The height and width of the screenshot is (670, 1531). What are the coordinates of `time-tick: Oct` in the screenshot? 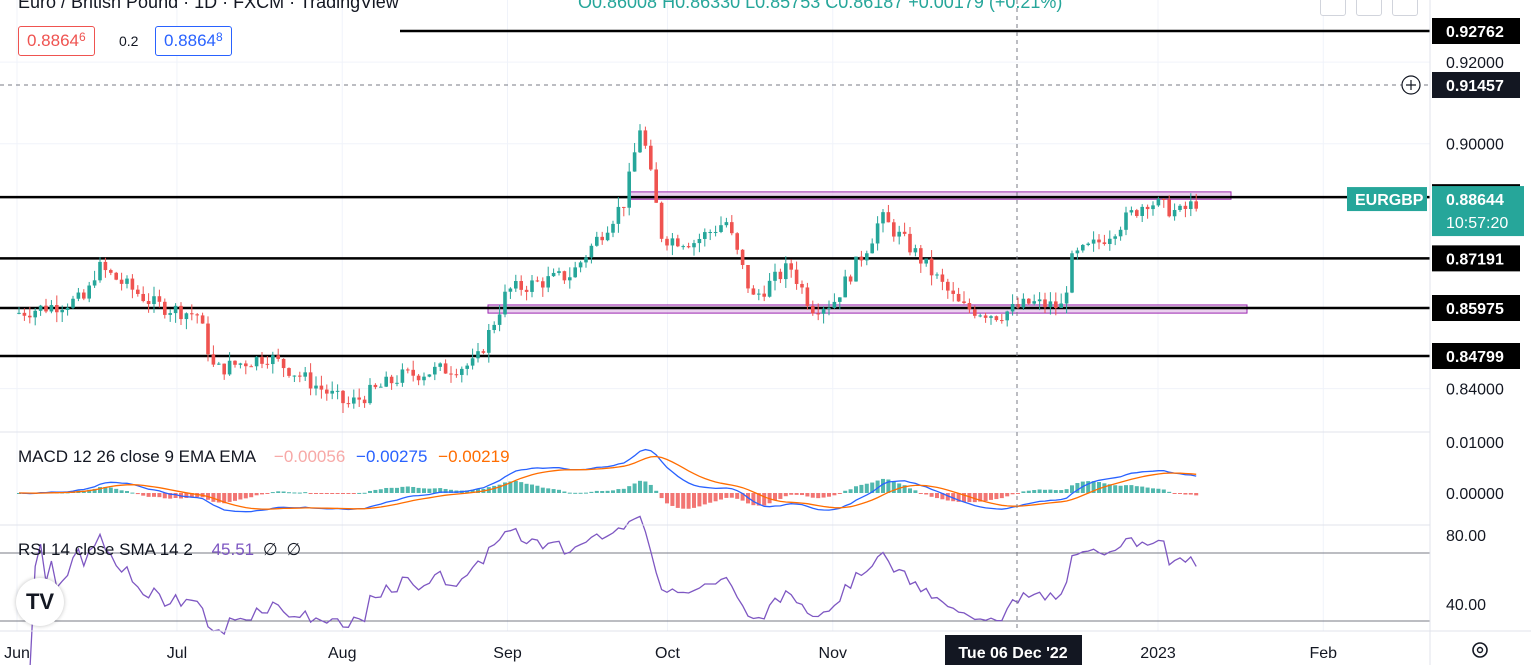 It's located at (667, 653).